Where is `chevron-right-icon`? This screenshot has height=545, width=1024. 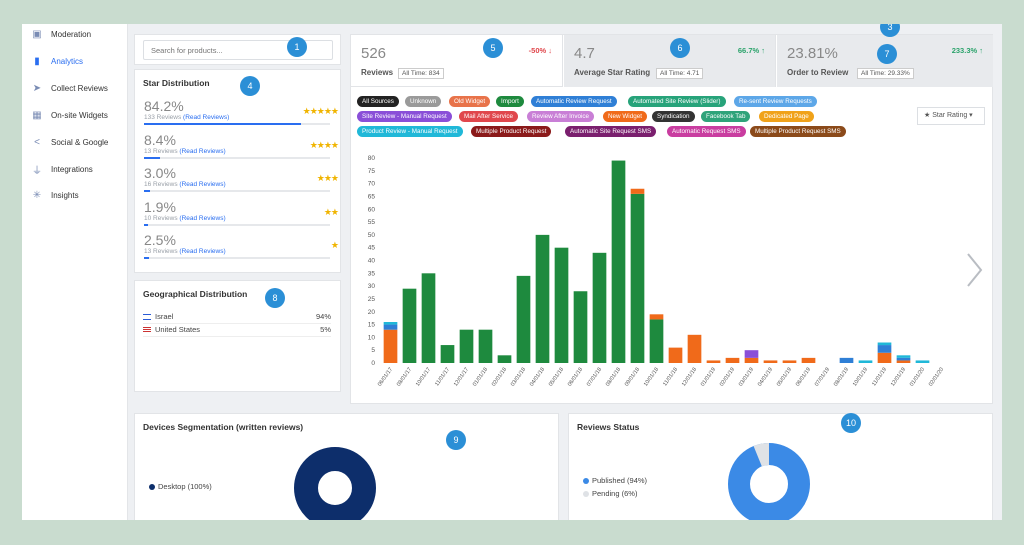 chevron-right-icon is located at coordinates (974, 270).